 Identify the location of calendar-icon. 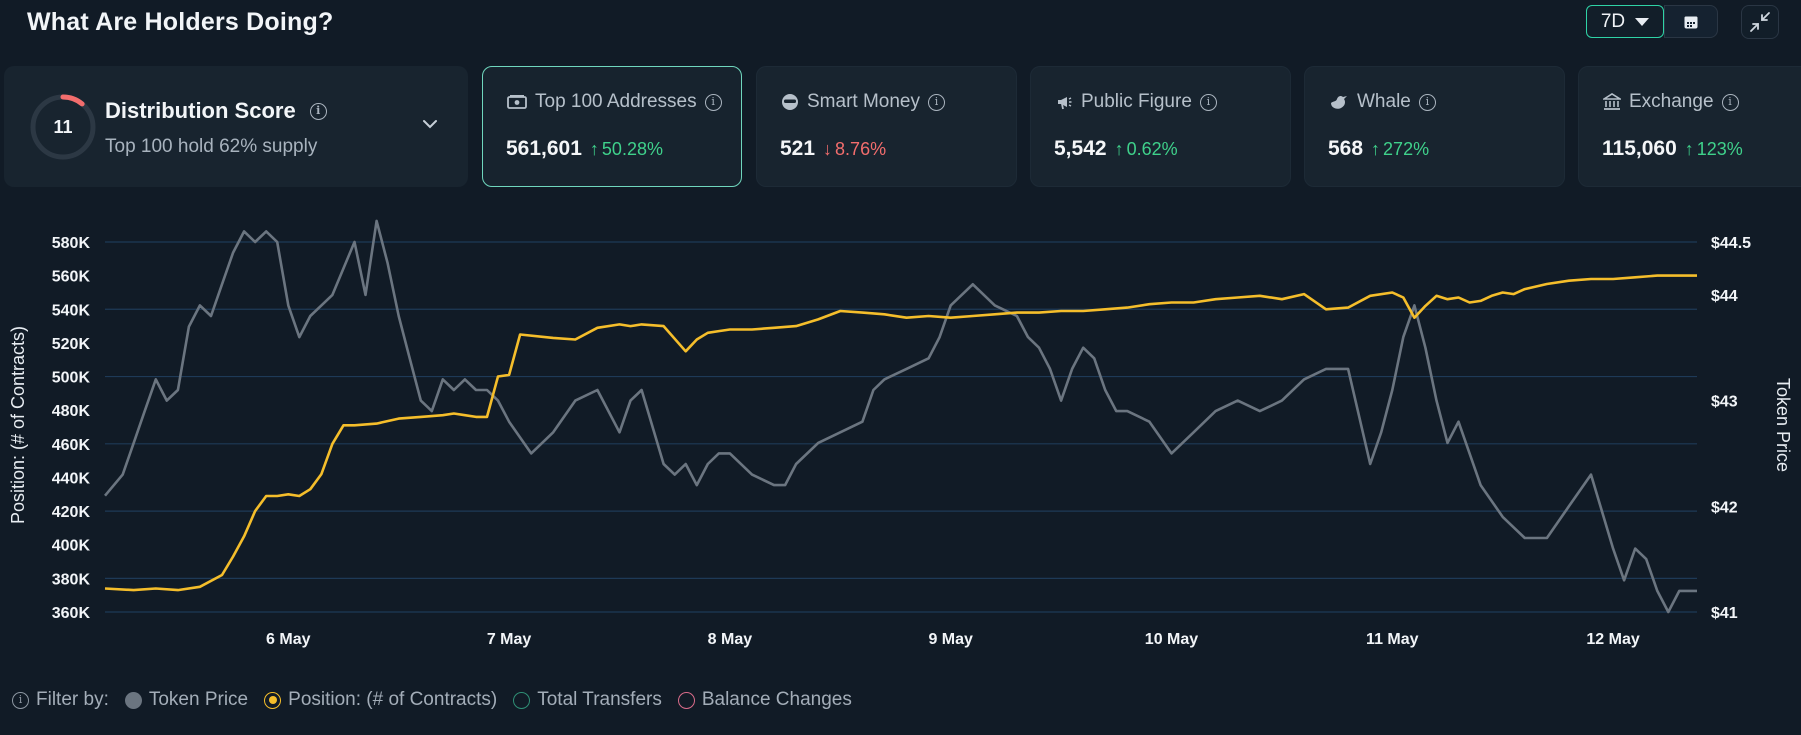
(1691, 22).